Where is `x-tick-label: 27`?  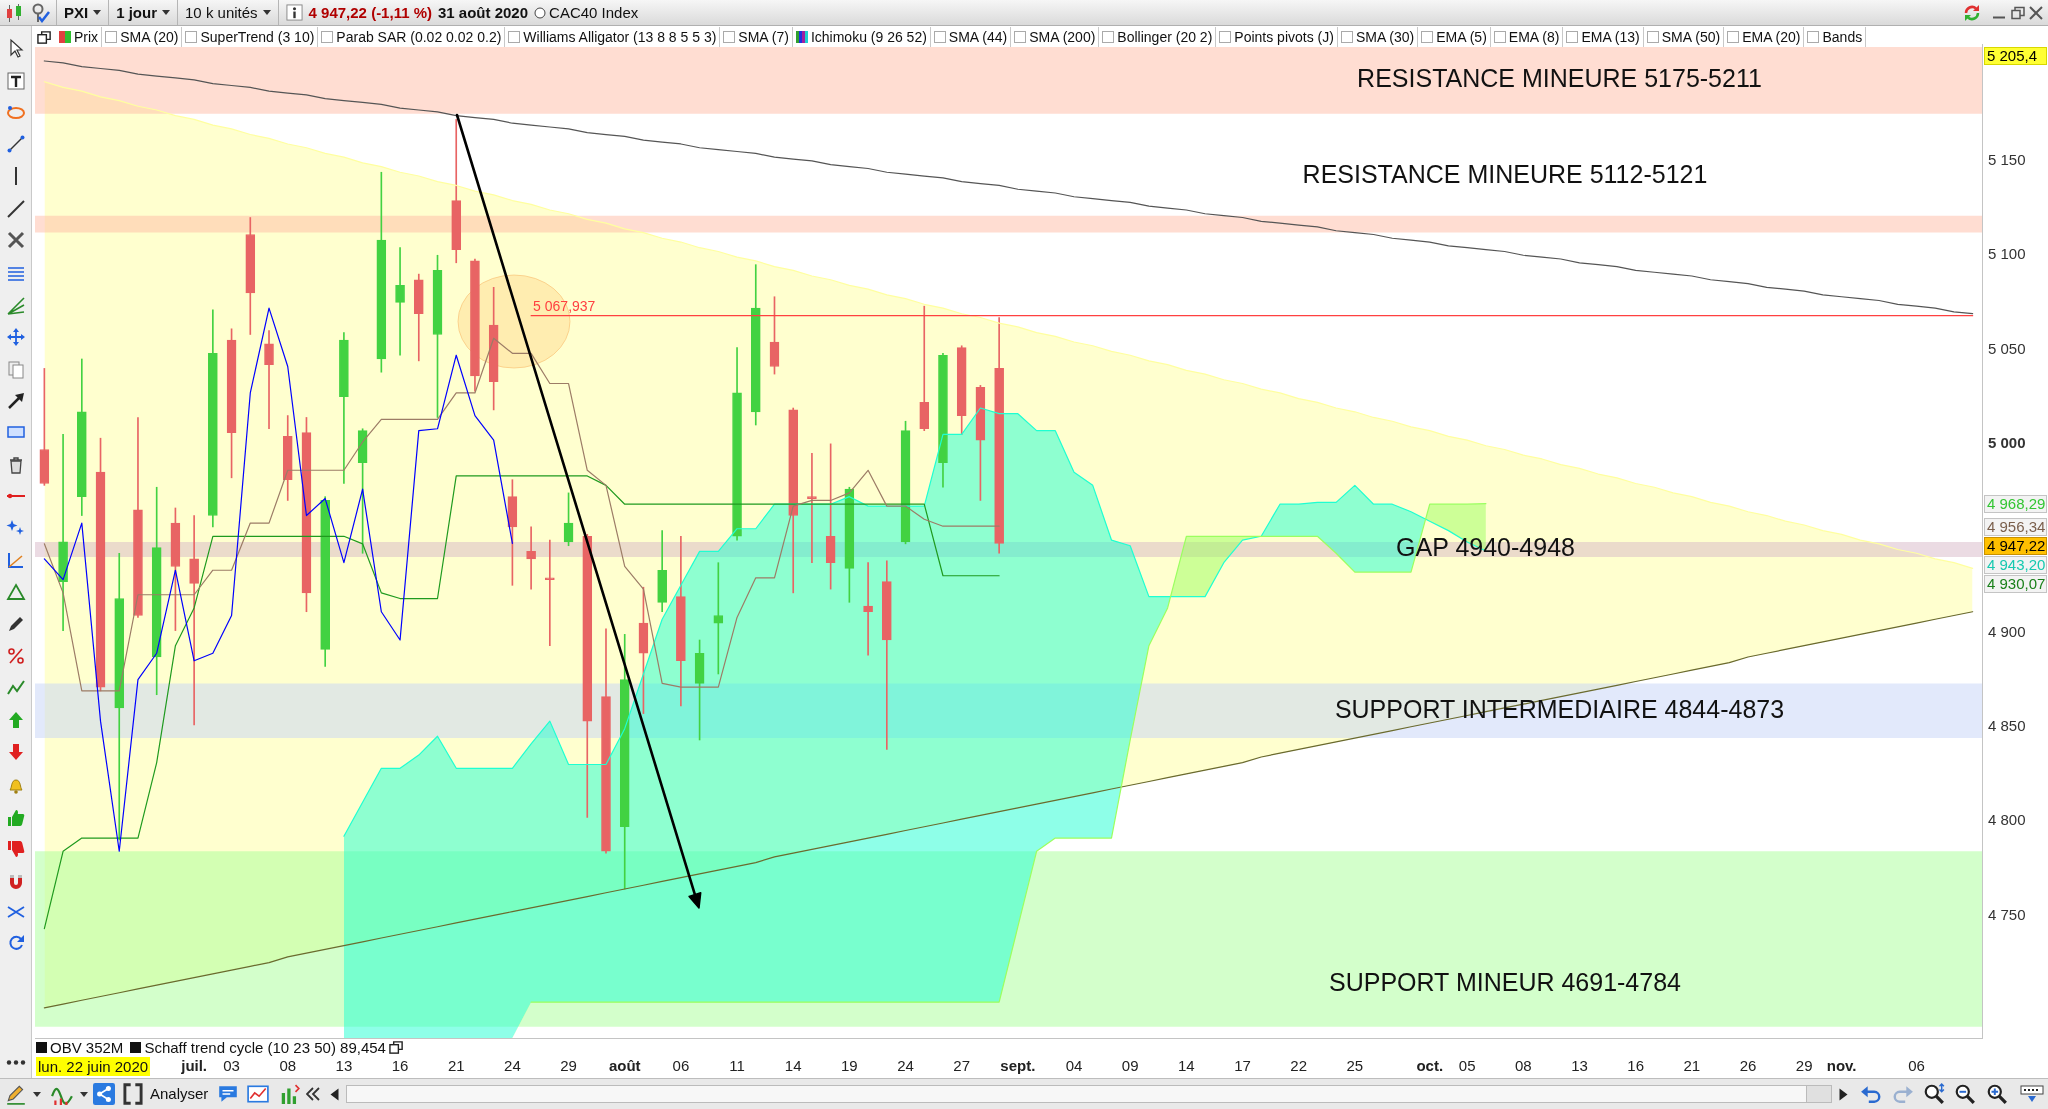 x-tick-label: 27 is located at coordinates (962, 1066).